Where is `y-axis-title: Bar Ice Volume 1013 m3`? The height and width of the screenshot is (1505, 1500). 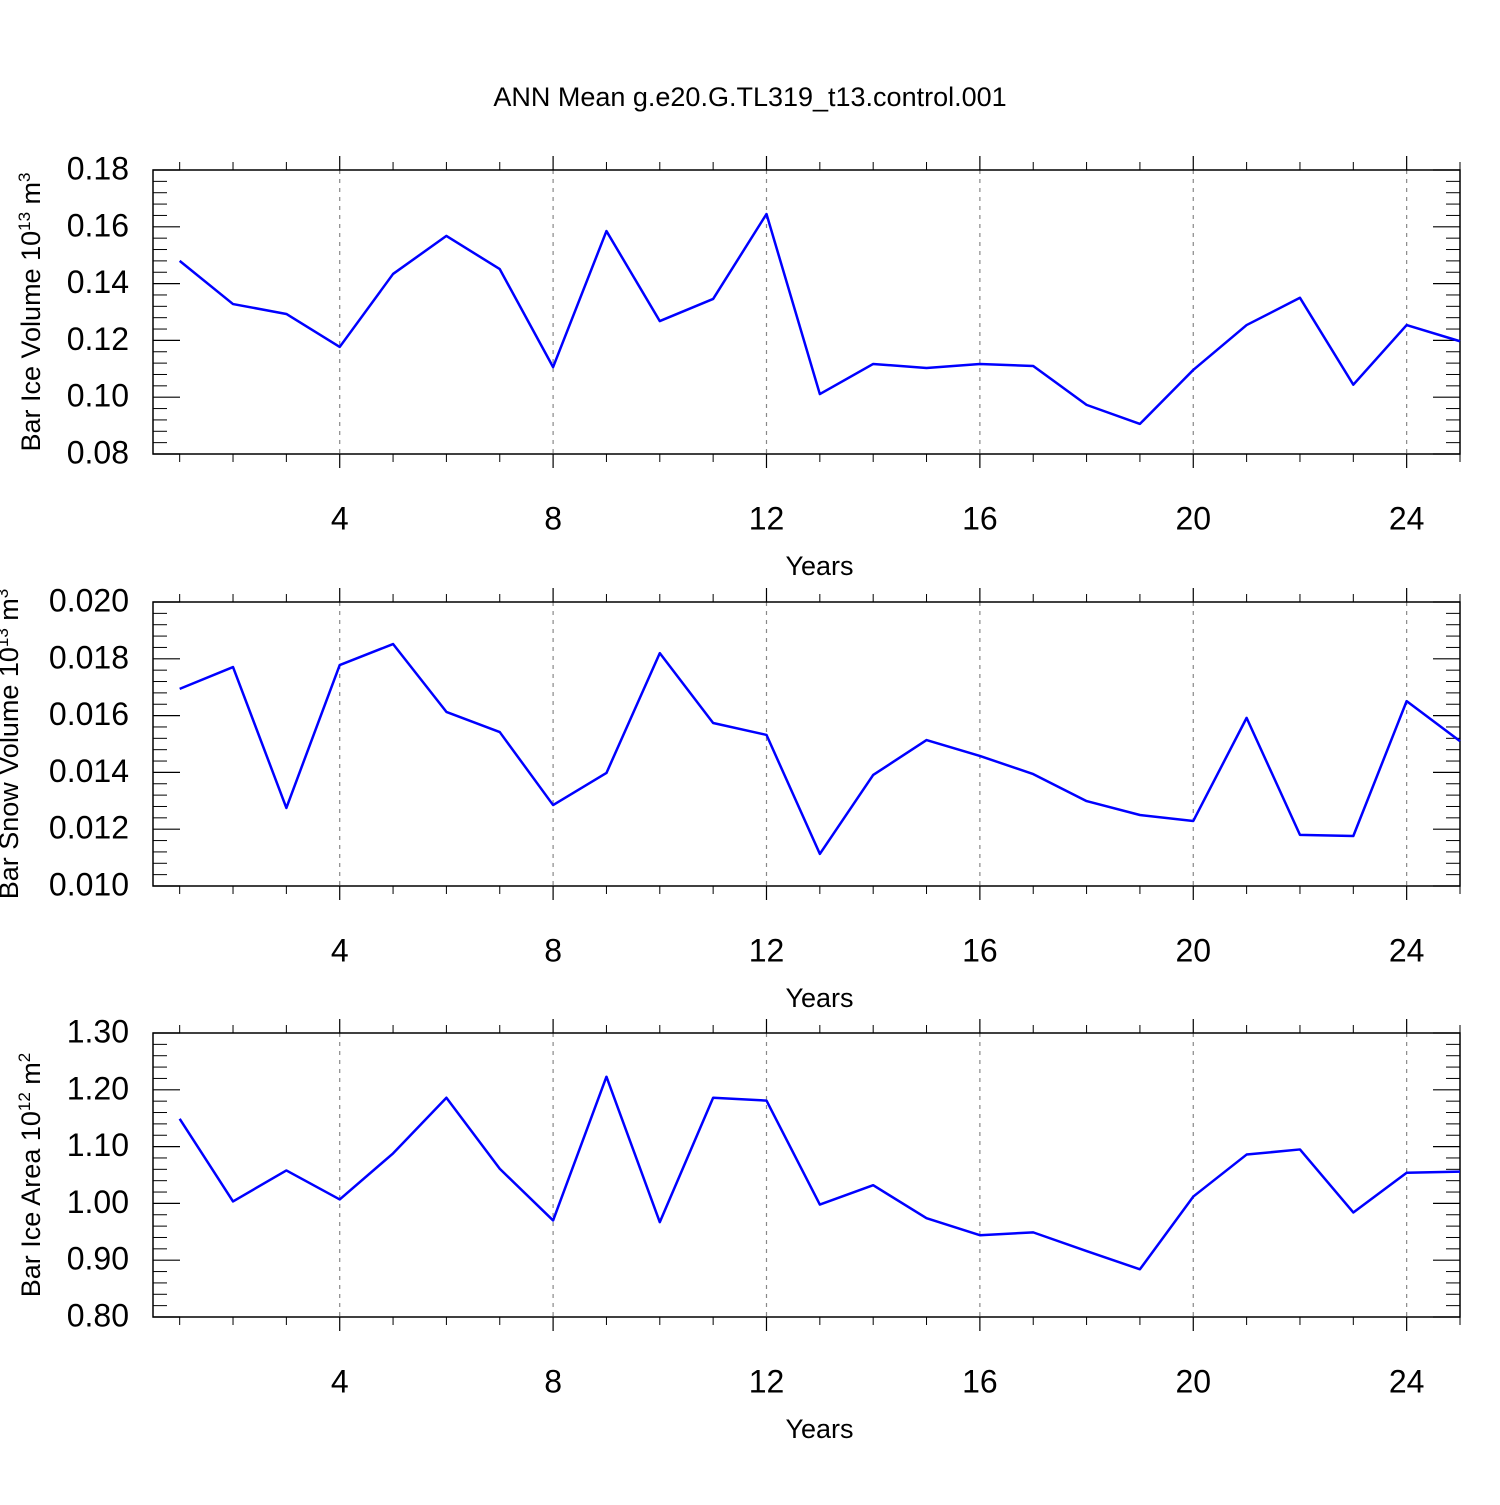
y-axis-title: Bar Ice Volume 1013 m3 is located at coordinates (30, 311).